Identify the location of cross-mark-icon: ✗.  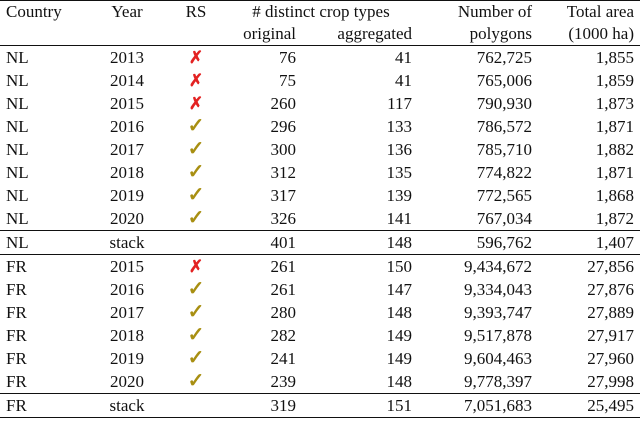
(196, 57).